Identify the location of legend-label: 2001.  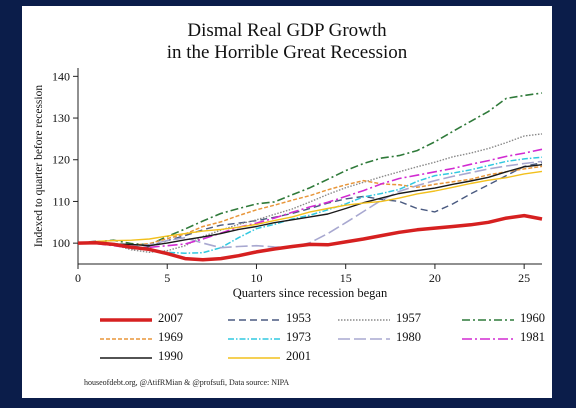
(298, 356).